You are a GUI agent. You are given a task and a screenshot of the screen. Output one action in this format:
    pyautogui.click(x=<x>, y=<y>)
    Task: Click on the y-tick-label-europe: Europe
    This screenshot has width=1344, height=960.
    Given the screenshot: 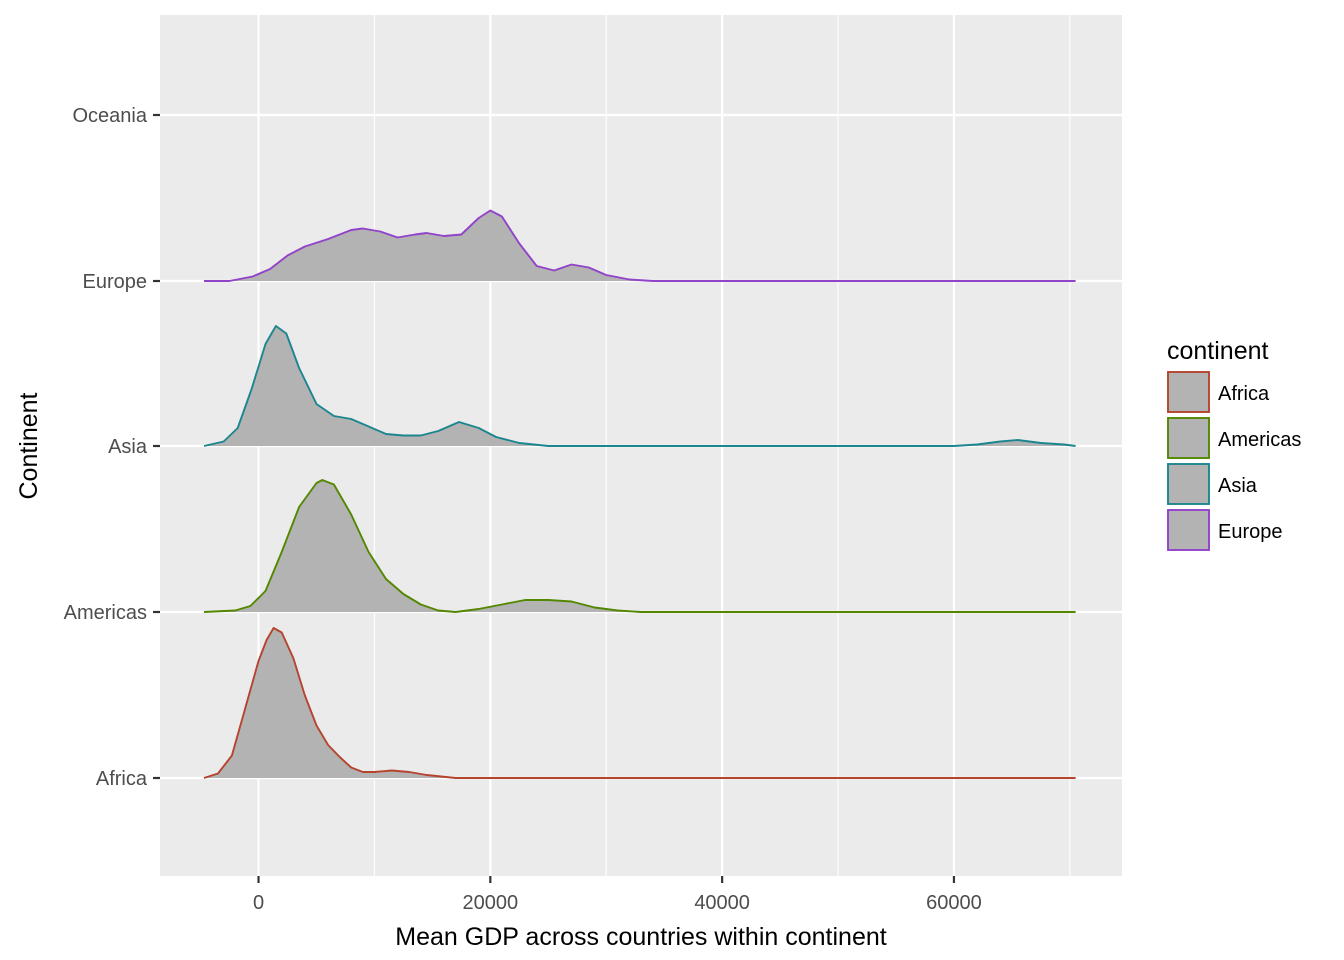 What is the action you would take?
    pyautogui.click(x=115, y=282)
    